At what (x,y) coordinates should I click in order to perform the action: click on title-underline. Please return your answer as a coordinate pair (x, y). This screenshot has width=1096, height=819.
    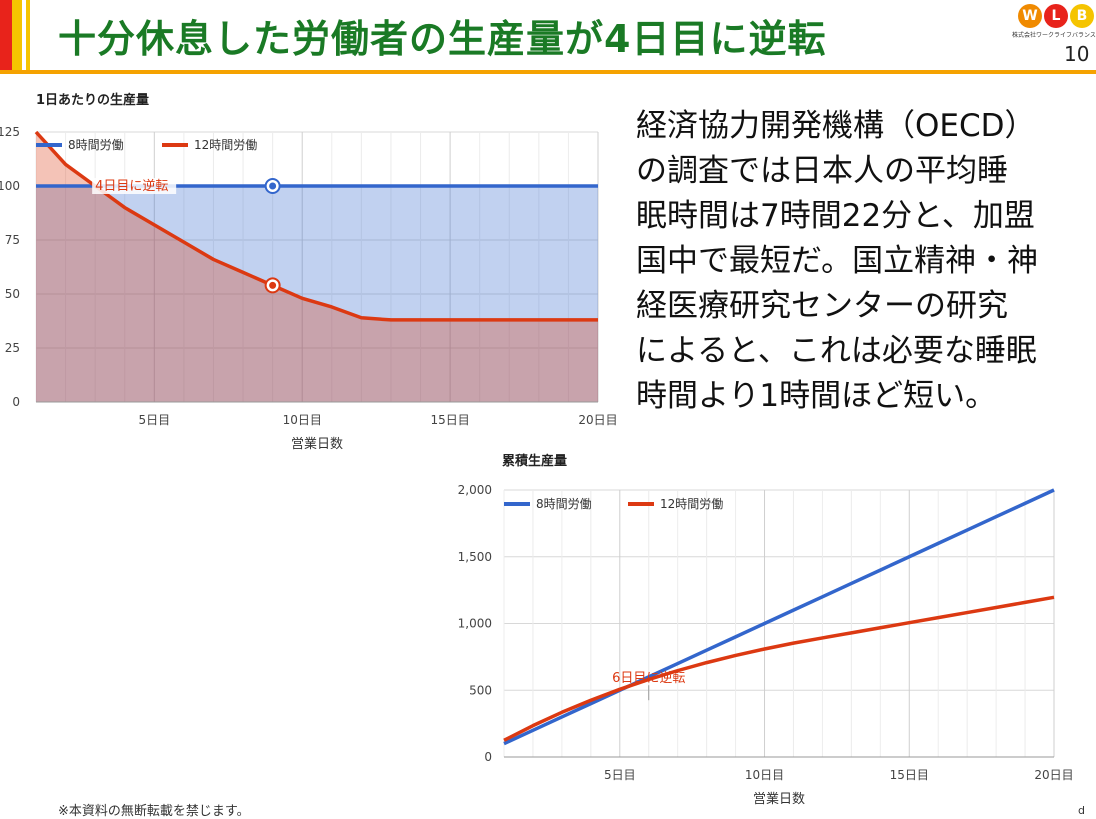
    Looking at the image, I should click on (548, 72).